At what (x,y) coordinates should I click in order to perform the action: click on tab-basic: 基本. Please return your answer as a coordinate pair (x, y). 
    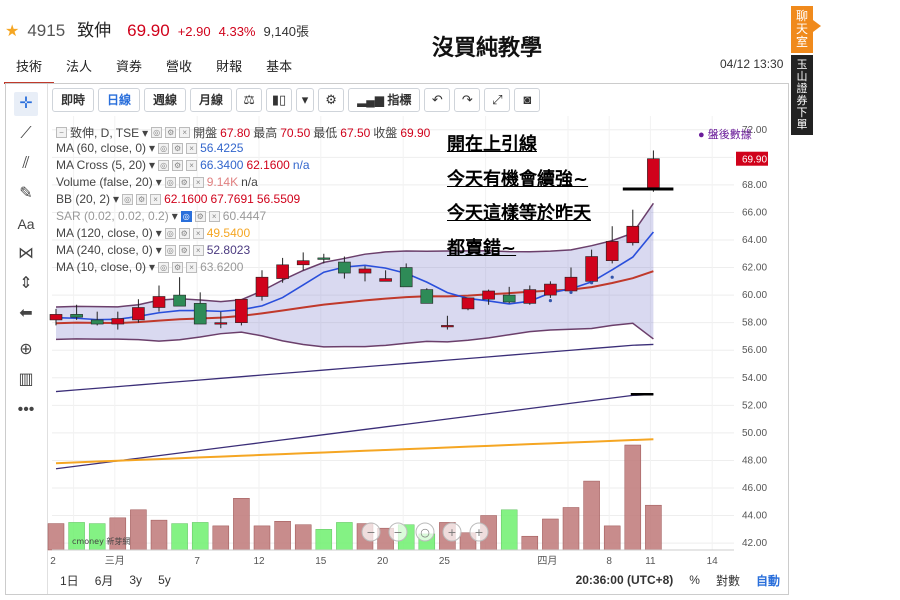
    Looking at the image, I should click on (279, 66).